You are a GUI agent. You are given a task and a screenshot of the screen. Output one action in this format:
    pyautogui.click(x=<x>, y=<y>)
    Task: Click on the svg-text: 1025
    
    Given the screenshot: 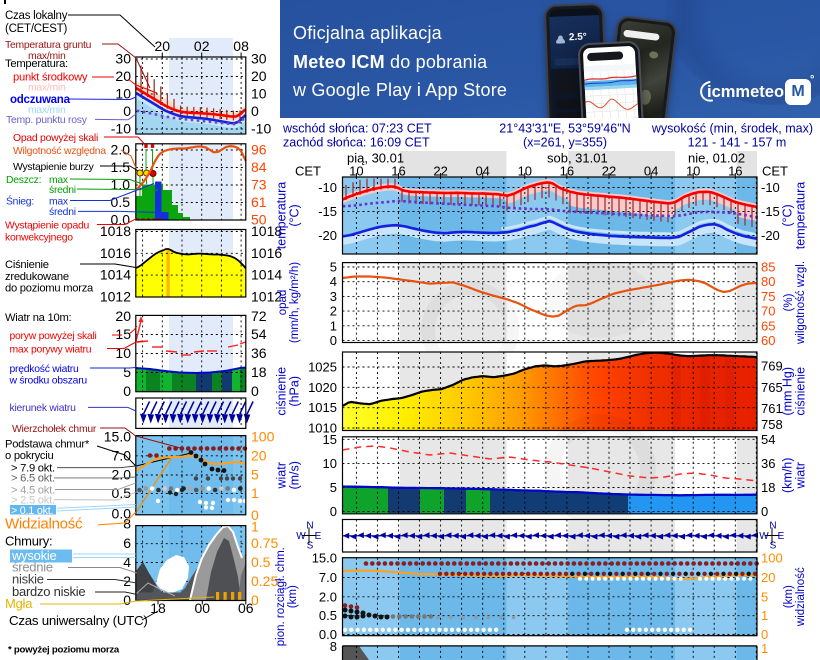 What is the action you would take?
    pyautogui.click(x=322, y=367)
    